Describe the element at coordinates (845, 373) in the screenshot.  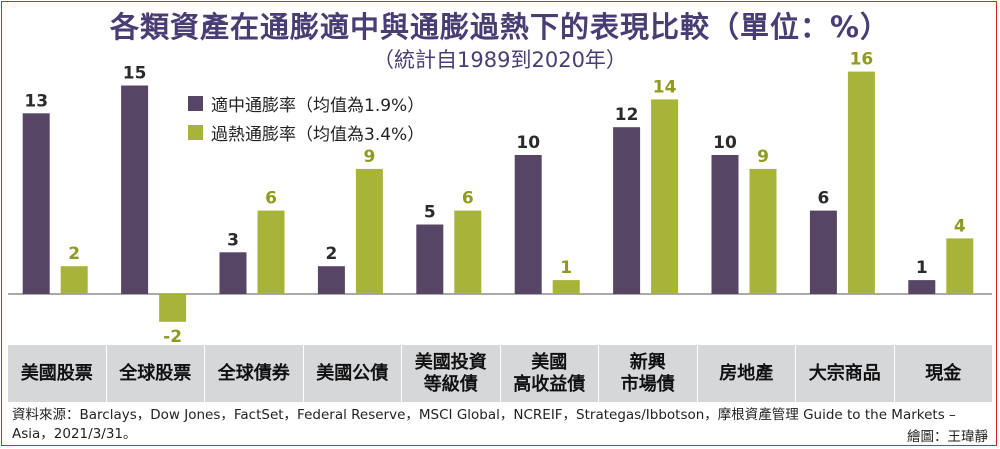
I see `category-label-8: 大宗商品` at that location.